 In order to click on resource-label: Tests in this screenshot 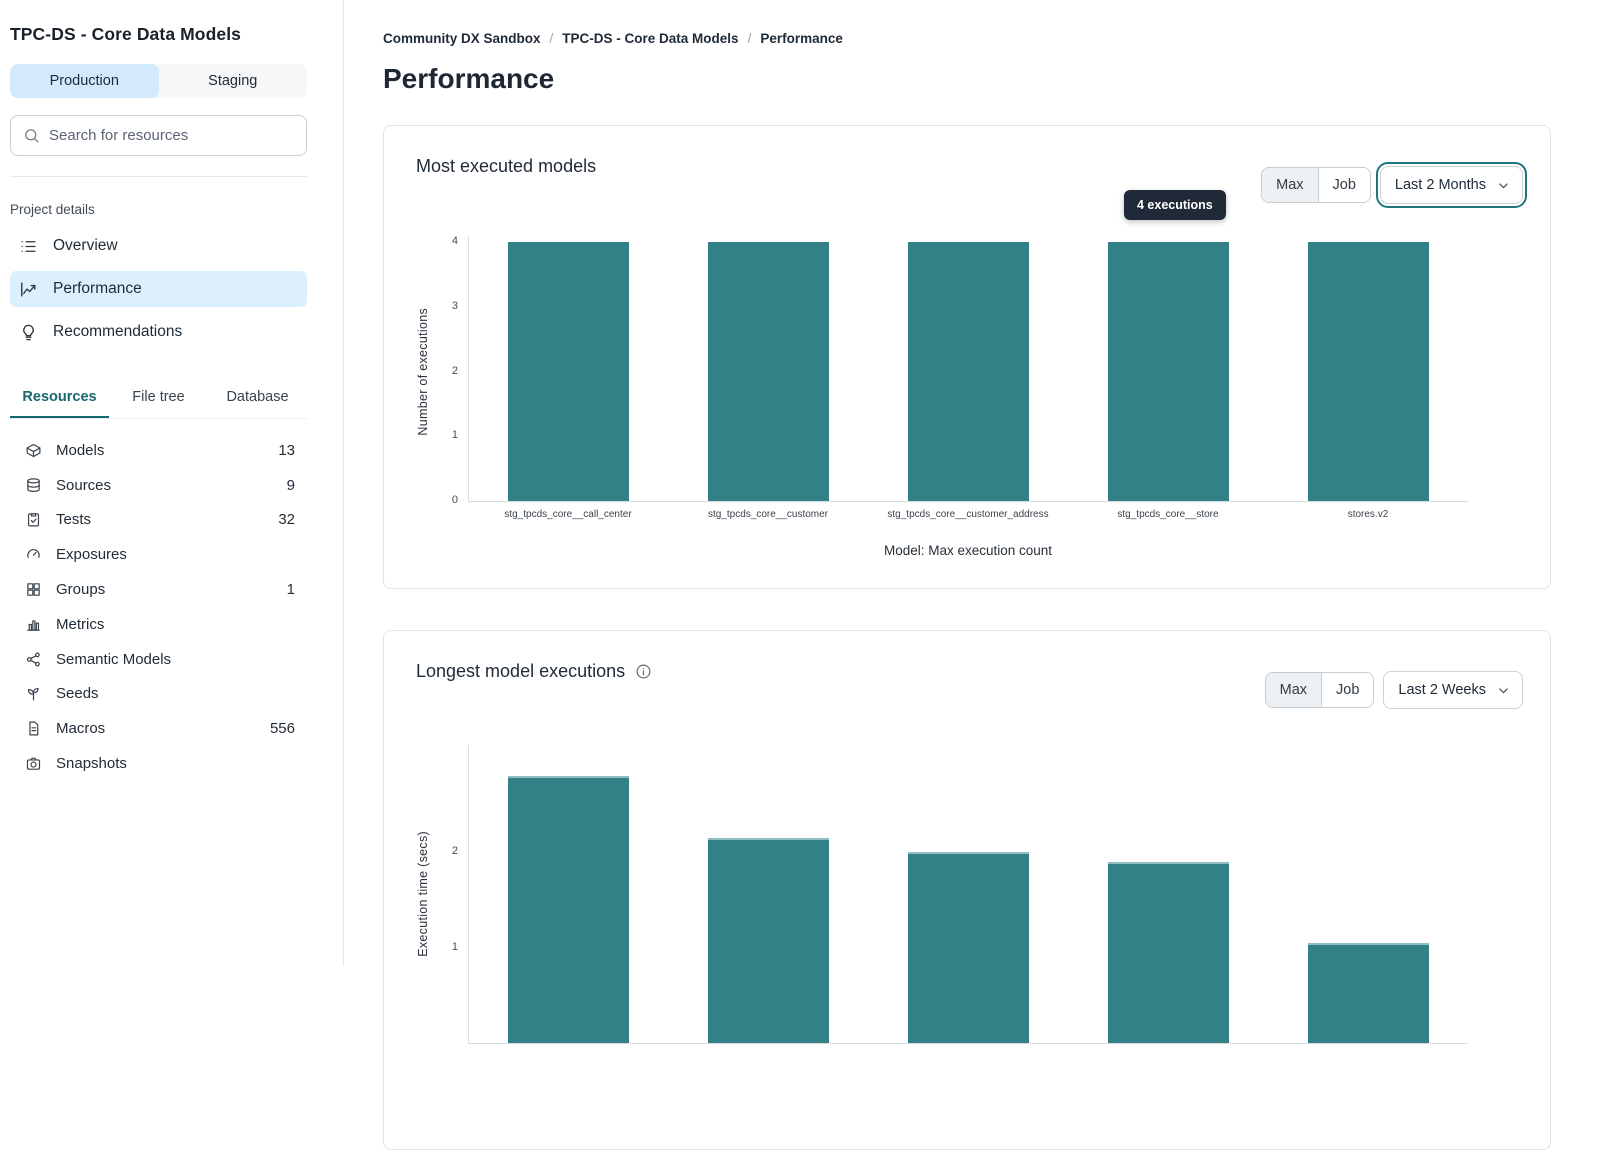, I will do `click(74, 520)`.